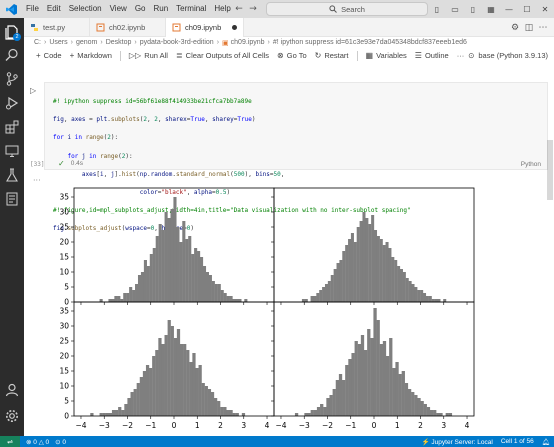  What do you see at coordinates (10, 441) in the screenshot?
I see `remote-indicator-icon: ⇌` at bounding box center [10, 441].